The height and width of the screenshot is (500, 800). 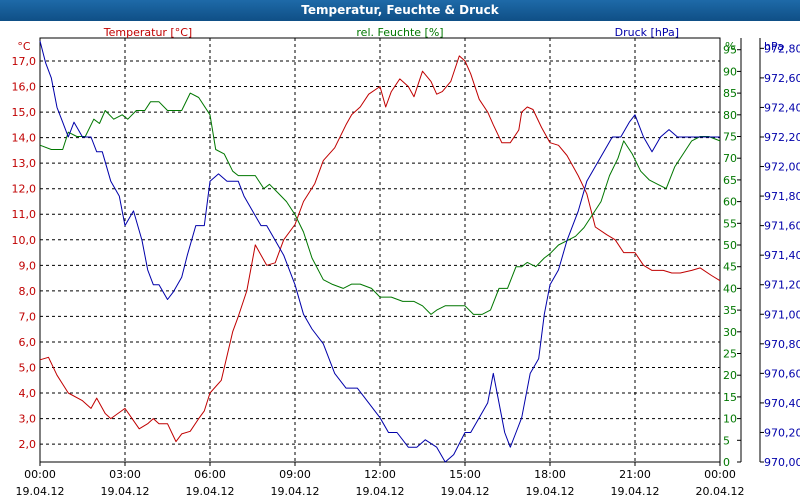 What do you see at coordinates (24, 214) in the screenshot?
I see `y-tick-label-temperature: 11,0` at bounding box center [24, 214].